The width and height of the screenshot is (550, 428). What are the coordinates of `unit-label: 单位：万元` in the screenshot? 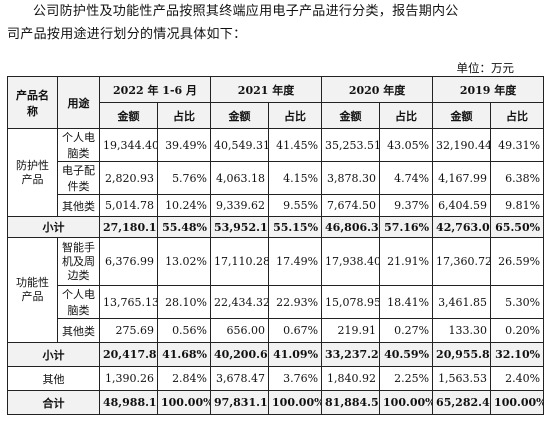 It's located at (485, 68).